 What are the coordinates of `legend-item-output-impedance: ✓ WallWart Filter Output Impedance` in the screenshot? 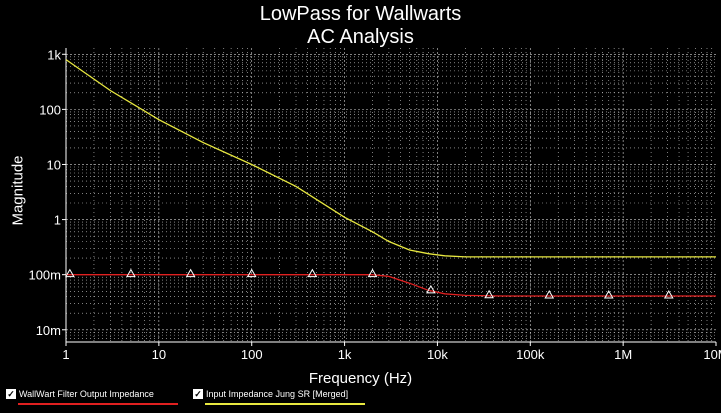 It's located at (92, 397).